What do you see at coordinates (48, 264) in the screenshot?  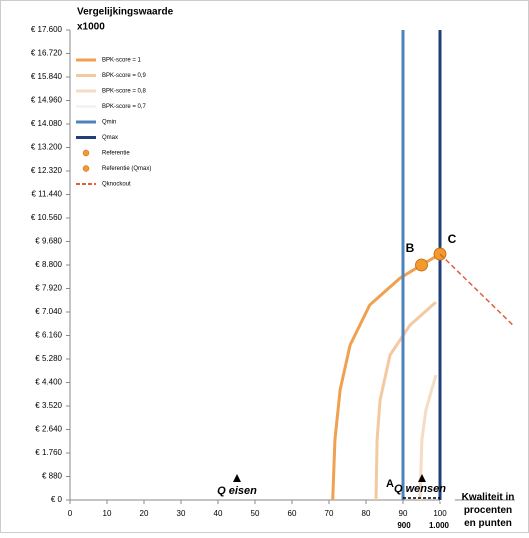 I see `y-tick-label: € 8.800` at bounding box center [48, 264].